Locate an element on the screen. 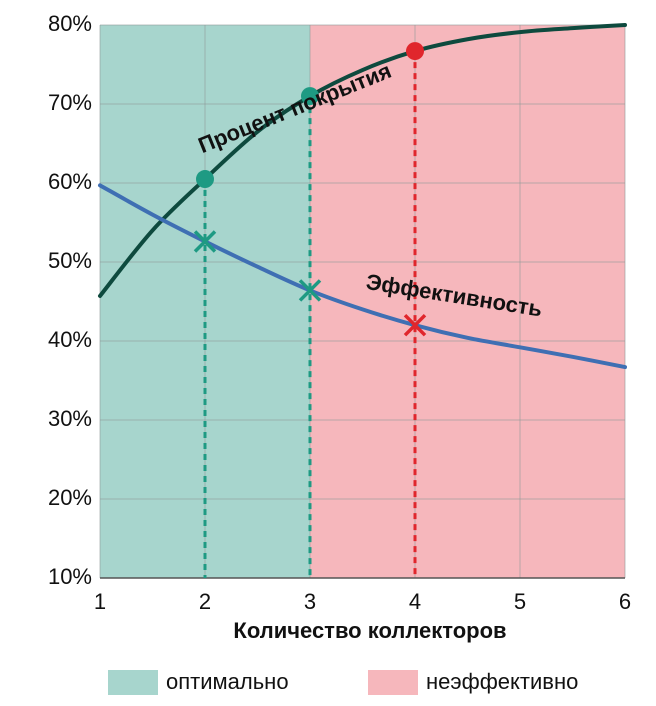 The image size is (656, 706). legend-label: оптимально is located at coordinates (227, 681).